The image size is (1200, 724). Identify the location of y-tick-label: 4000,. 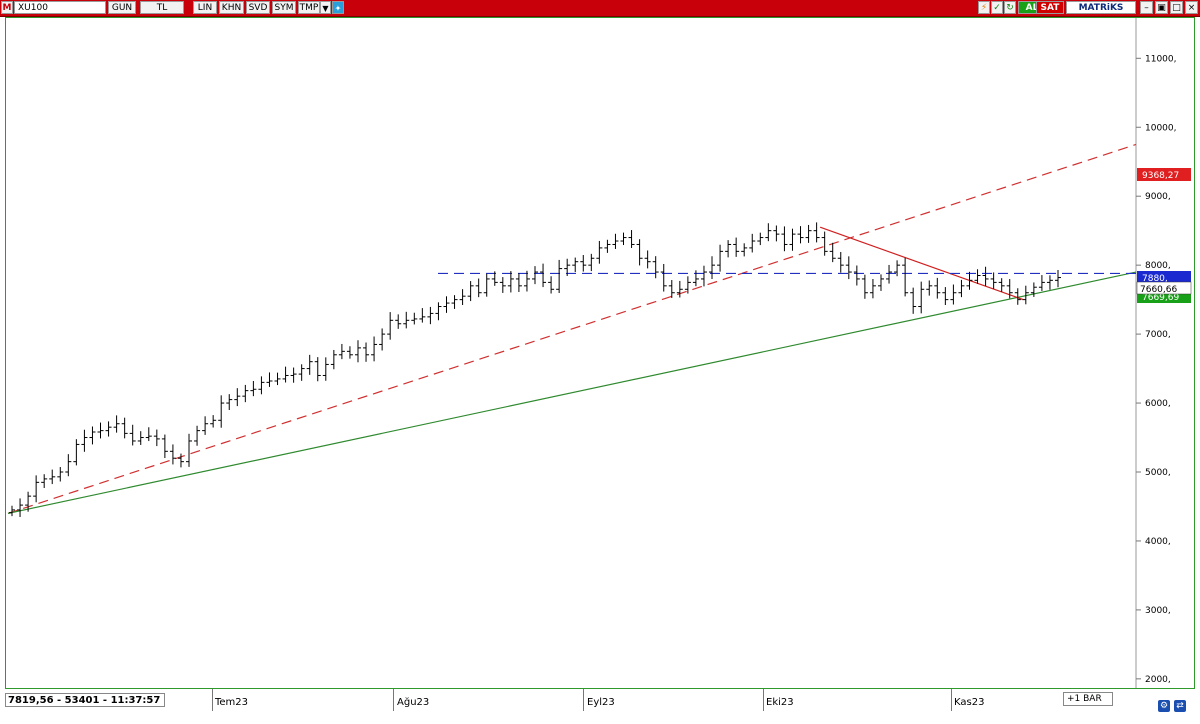
(1158, 542).